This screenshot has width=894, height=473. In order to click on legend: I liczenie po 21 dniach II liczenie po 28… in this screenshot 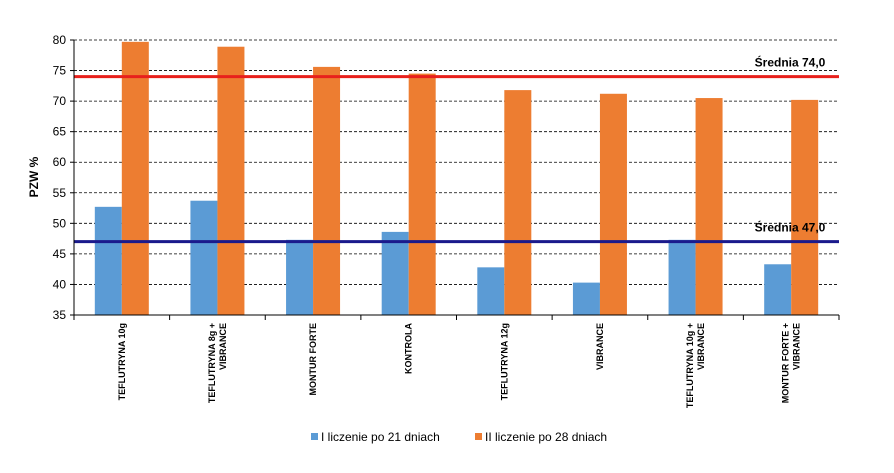, I will do `click(459, 437)`.